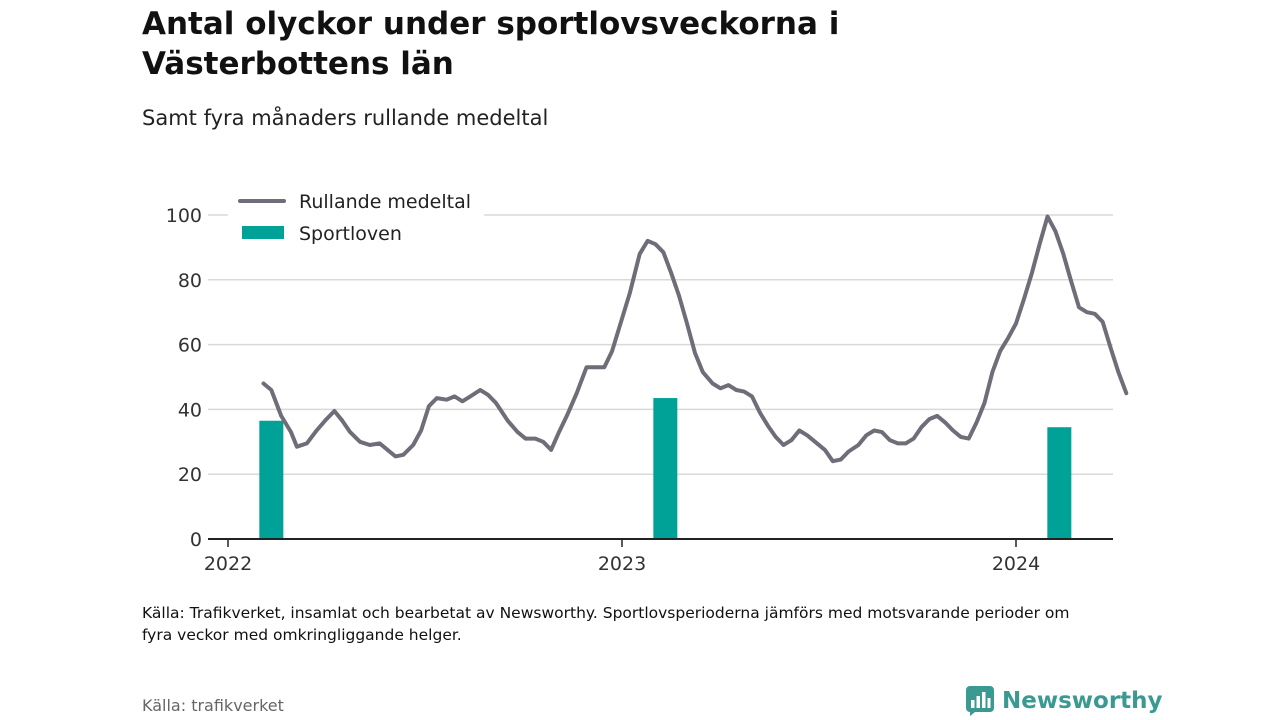 The width and height of the screenshot is (1280, 720). Describe the element at coordinates (190, 475) in the screenshot. I see `y-tick-label: 20` at that location.